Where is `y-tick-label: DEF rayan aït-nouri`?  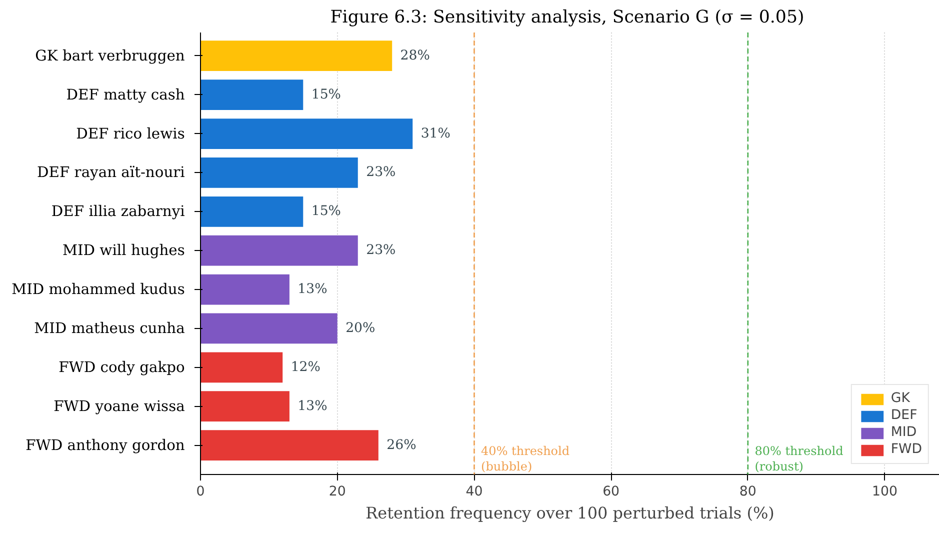
y-tick-label: DEF rayan aït-nouri is located at coordinates (111, 173).